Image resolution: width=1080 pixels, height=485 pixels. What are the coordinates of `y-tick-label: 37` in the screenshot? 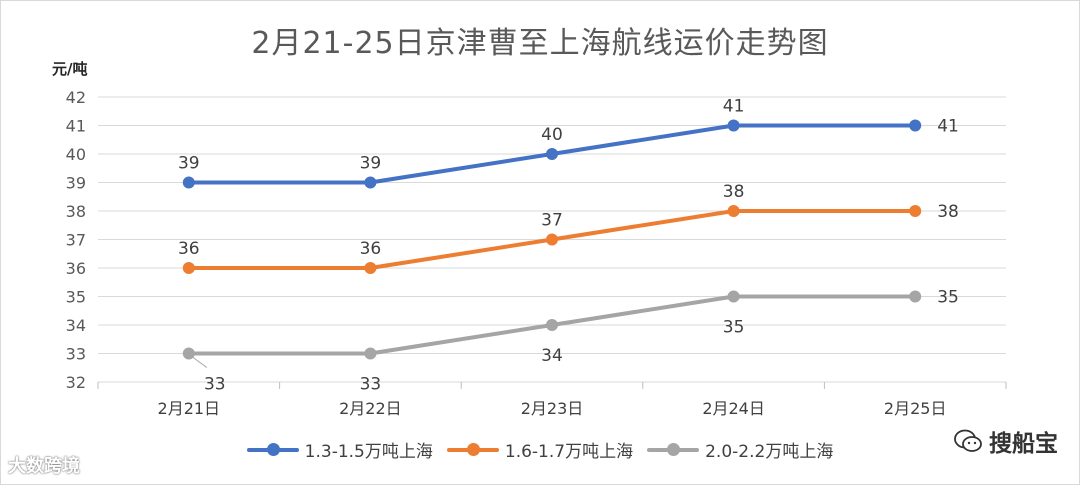 It's located at (76, 240).